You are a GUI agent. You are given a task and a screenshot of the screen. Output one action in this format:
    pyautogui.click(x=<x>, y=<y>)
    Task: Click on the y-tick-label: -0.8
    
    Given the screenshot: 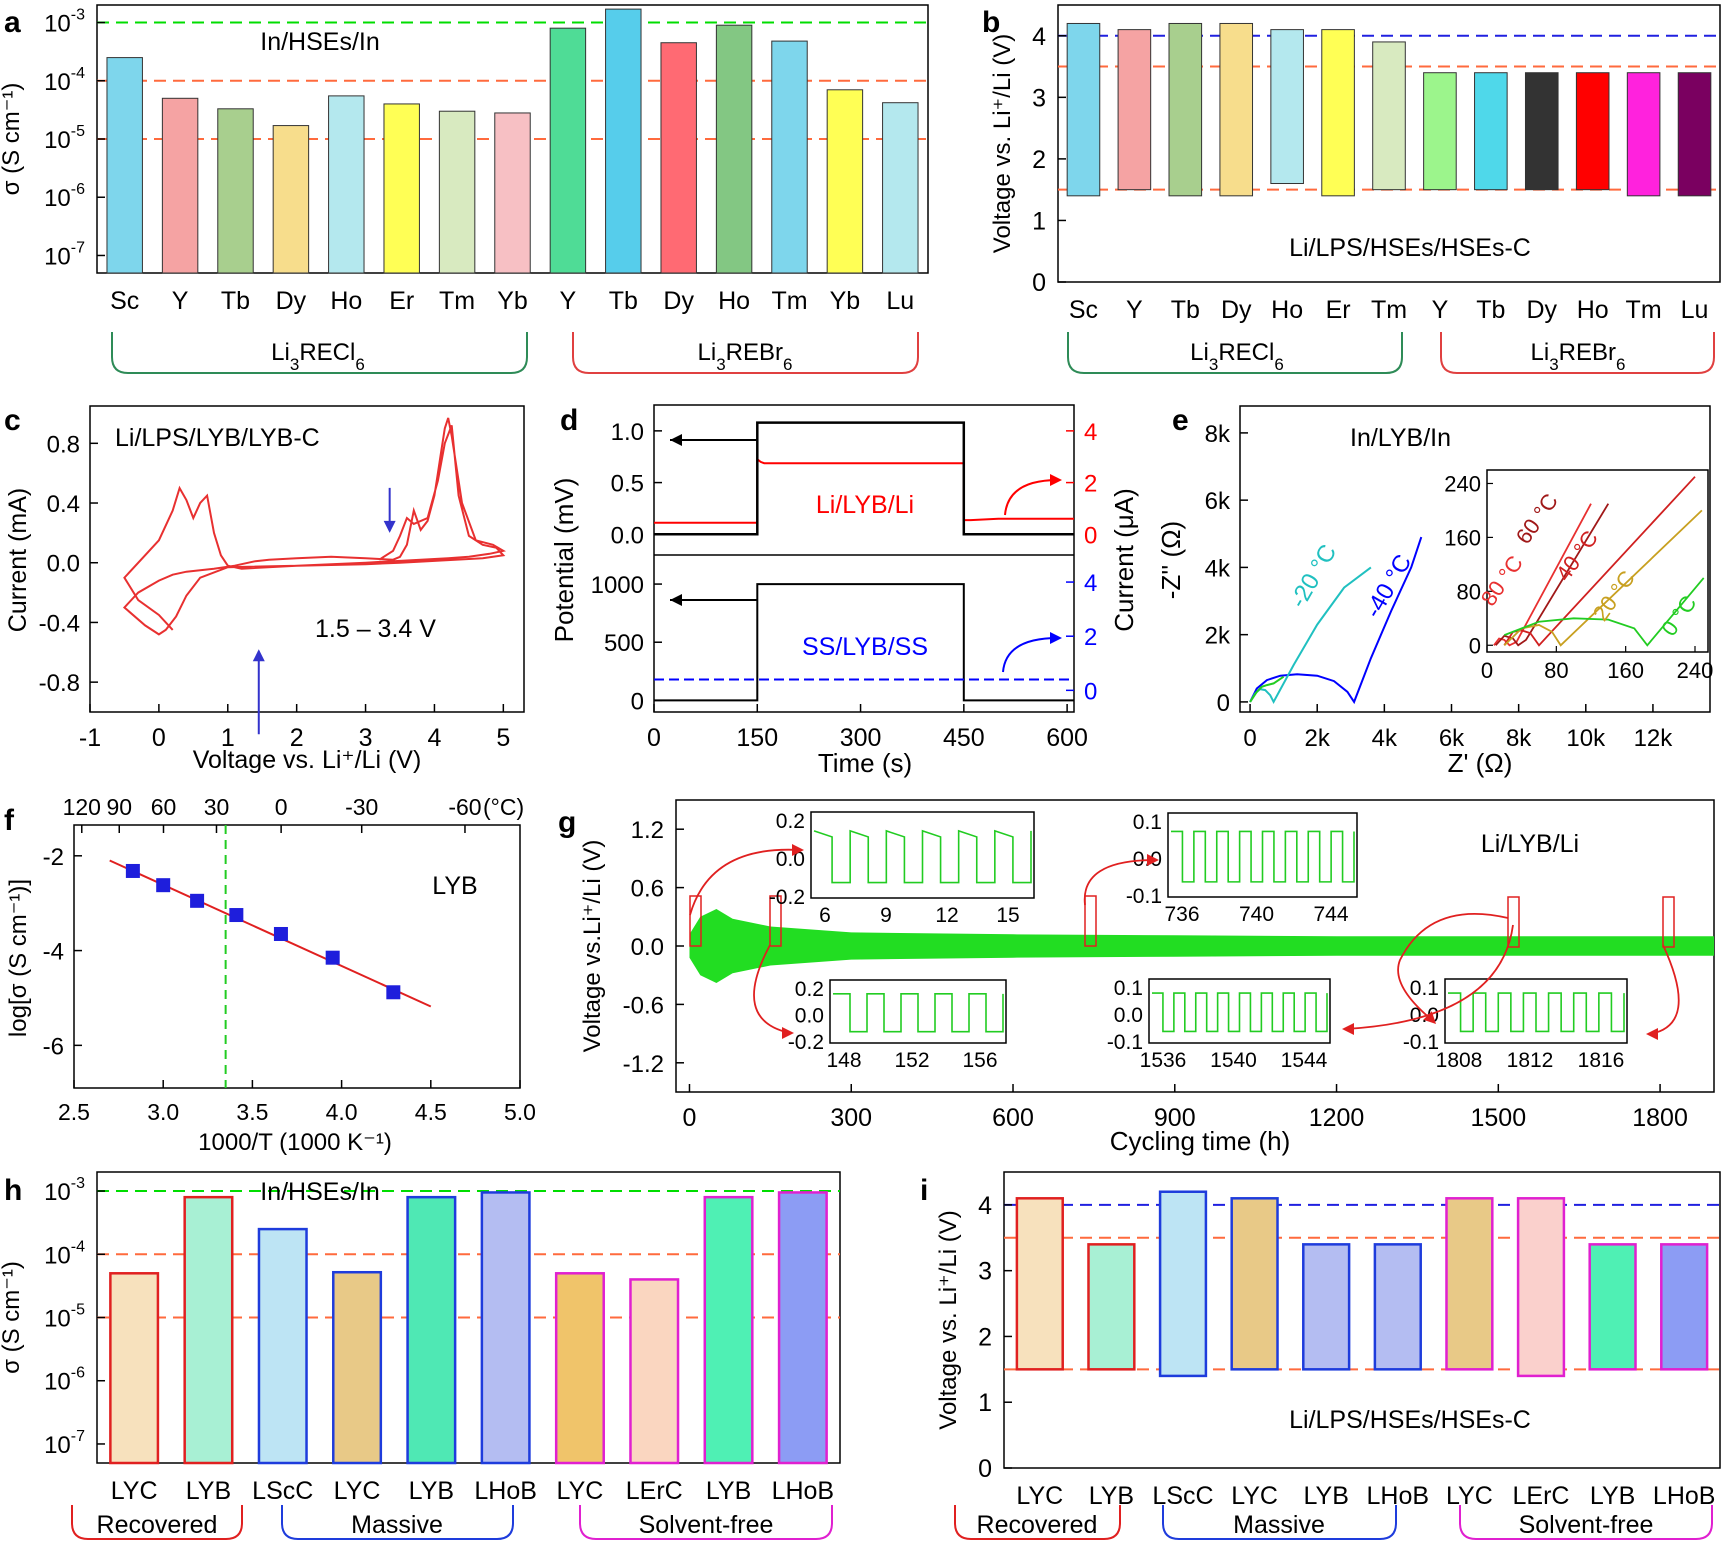 What is the action you would take?
    pyautogui.click(x=59, y=683)
    